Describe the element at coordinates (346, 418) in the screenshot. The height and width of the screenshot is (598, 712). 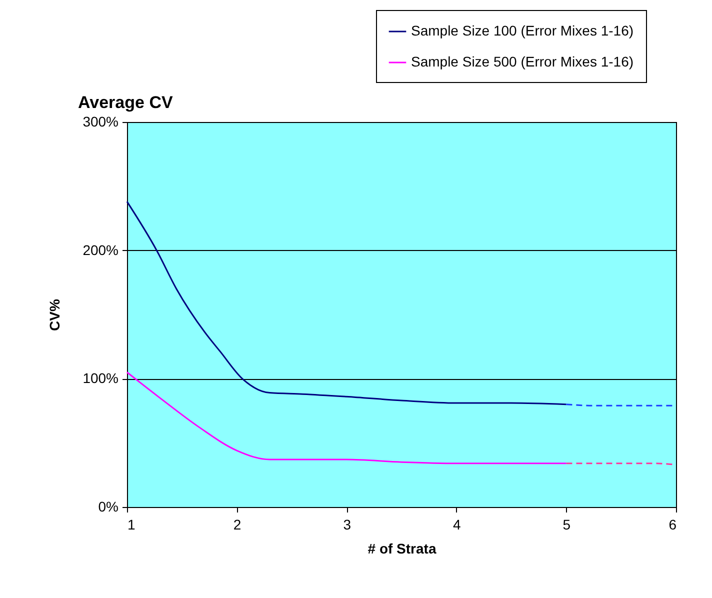
I see `line-series` at that location.